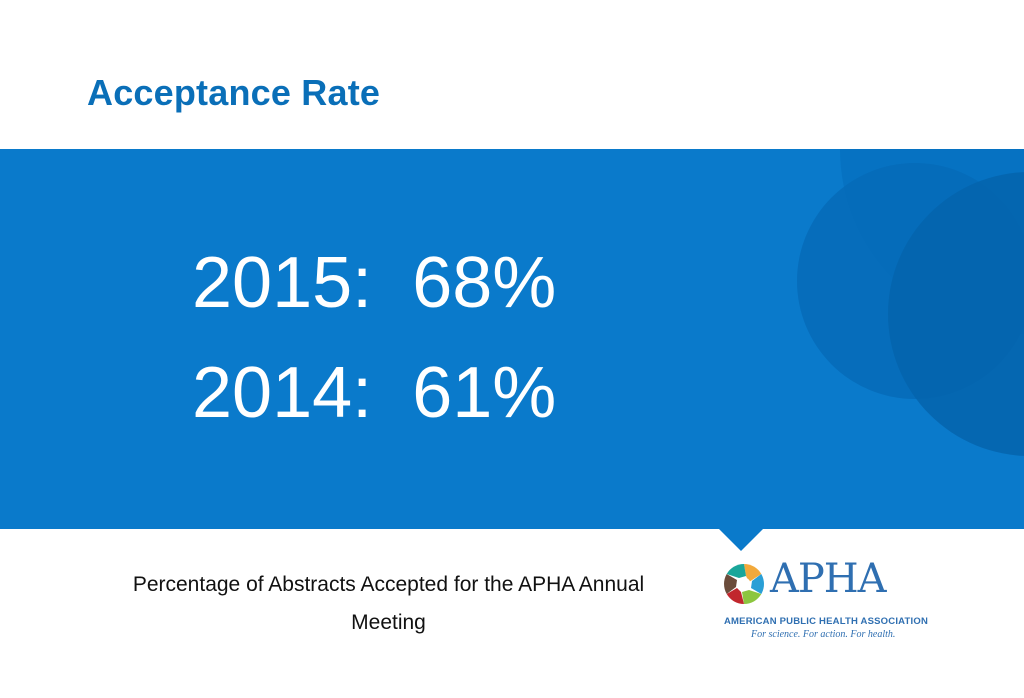 The width and height of the screenshot is (1024, 698). What do you see at coordinates (282, 393) in the screenshot?
I see `stat-year: 2014:` at bounding box center [282, 393].